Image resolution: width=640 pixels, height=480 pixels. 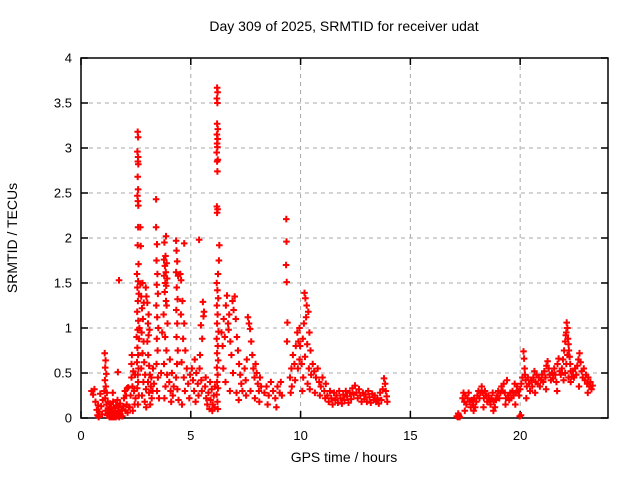 I want to click on x-tick-label: 5, so click(x=190, y=435).